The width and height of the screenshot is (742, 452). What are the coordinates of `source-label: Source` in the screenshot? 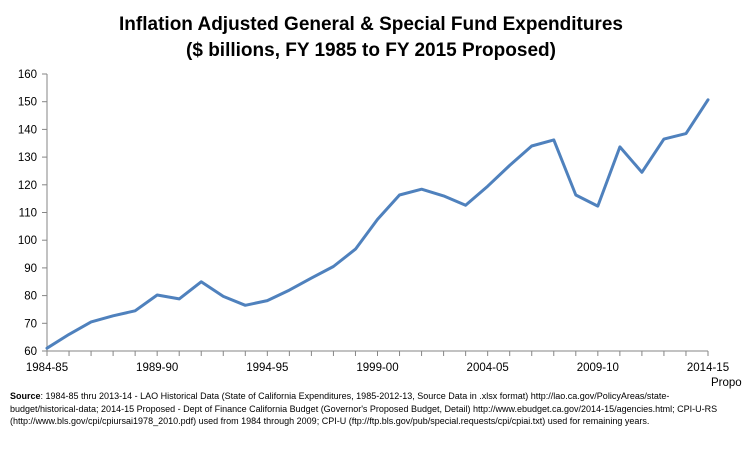 It's located at (25, 396).